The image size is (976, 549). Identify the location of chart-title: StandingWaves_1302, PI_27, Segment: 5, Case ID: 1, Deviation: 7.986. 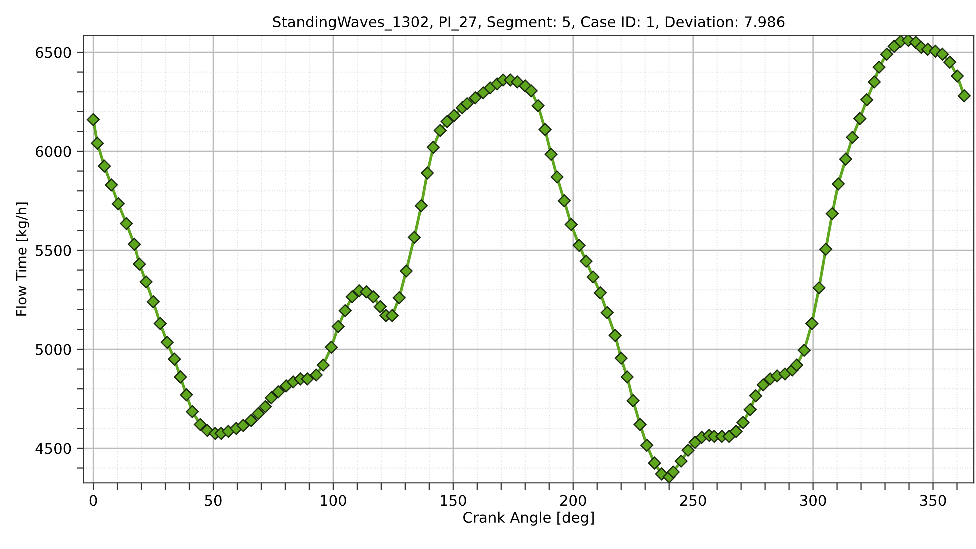
(529, 23).